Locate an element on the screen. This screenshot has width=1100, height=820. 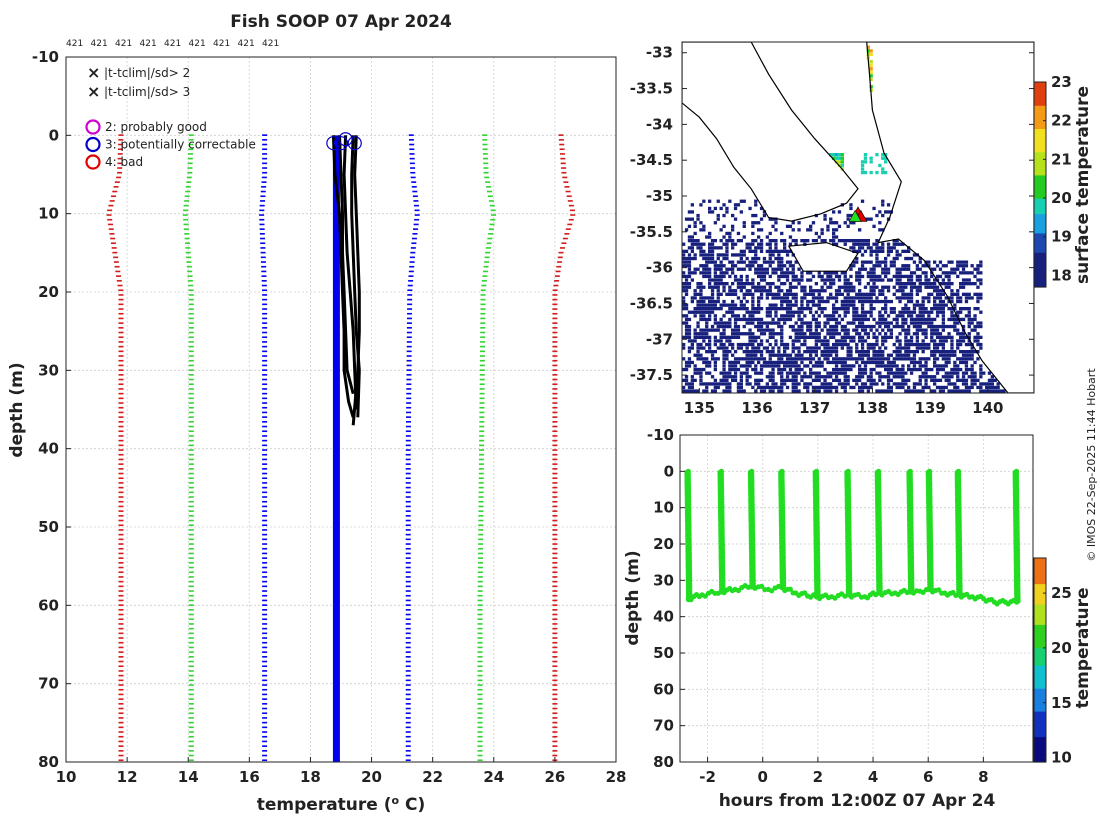
top-label: 421 is located at coordinates (99, 44).